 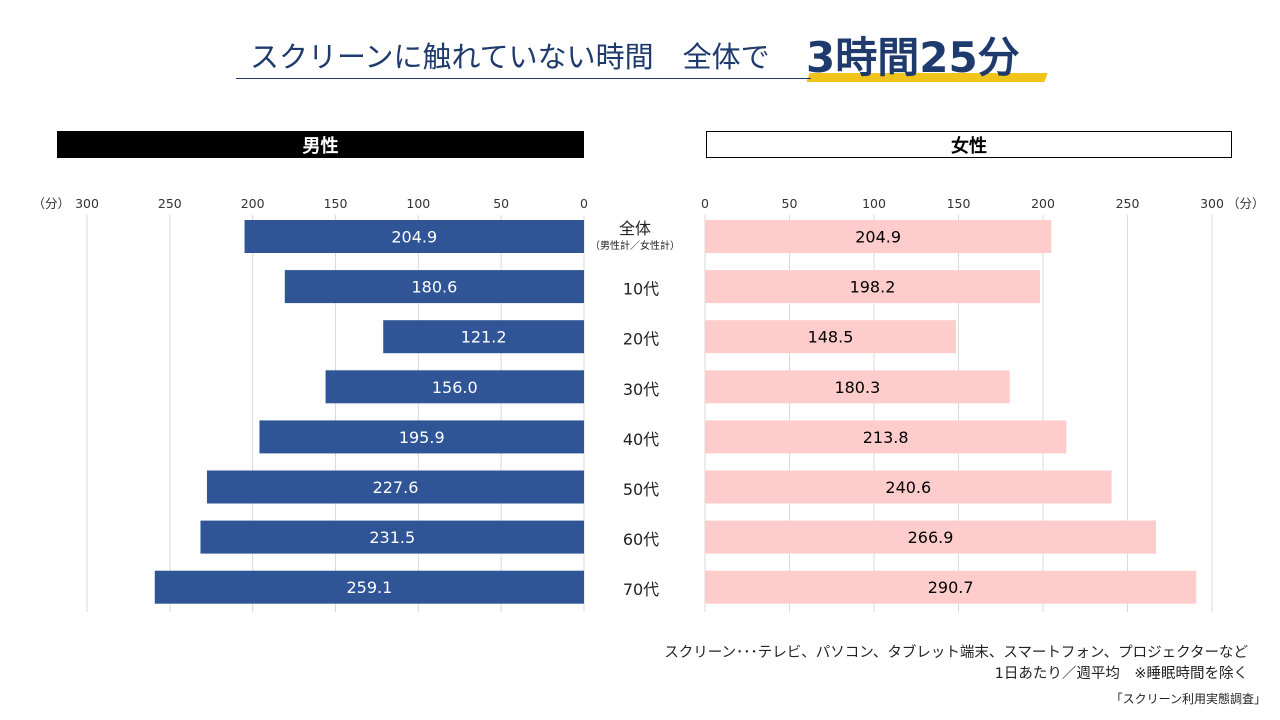 I want to click on category-label: 30代, so click(x=641, y=389).